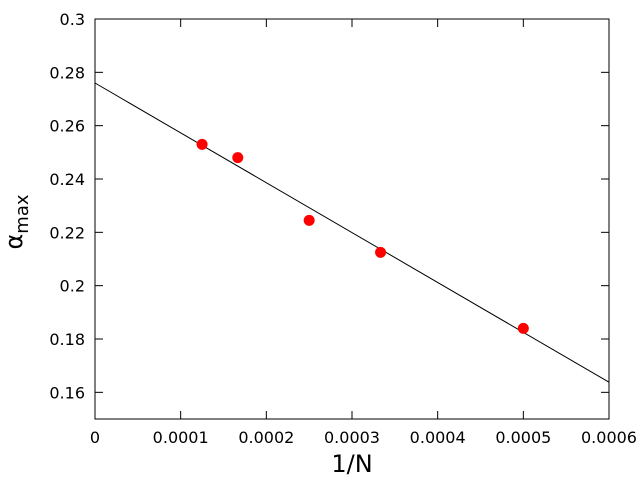 This screenshot has width=640, height=480. Describe the element at coordinates (95, 437) in the screenshot. I see `x-tick-label: 0` at that location.